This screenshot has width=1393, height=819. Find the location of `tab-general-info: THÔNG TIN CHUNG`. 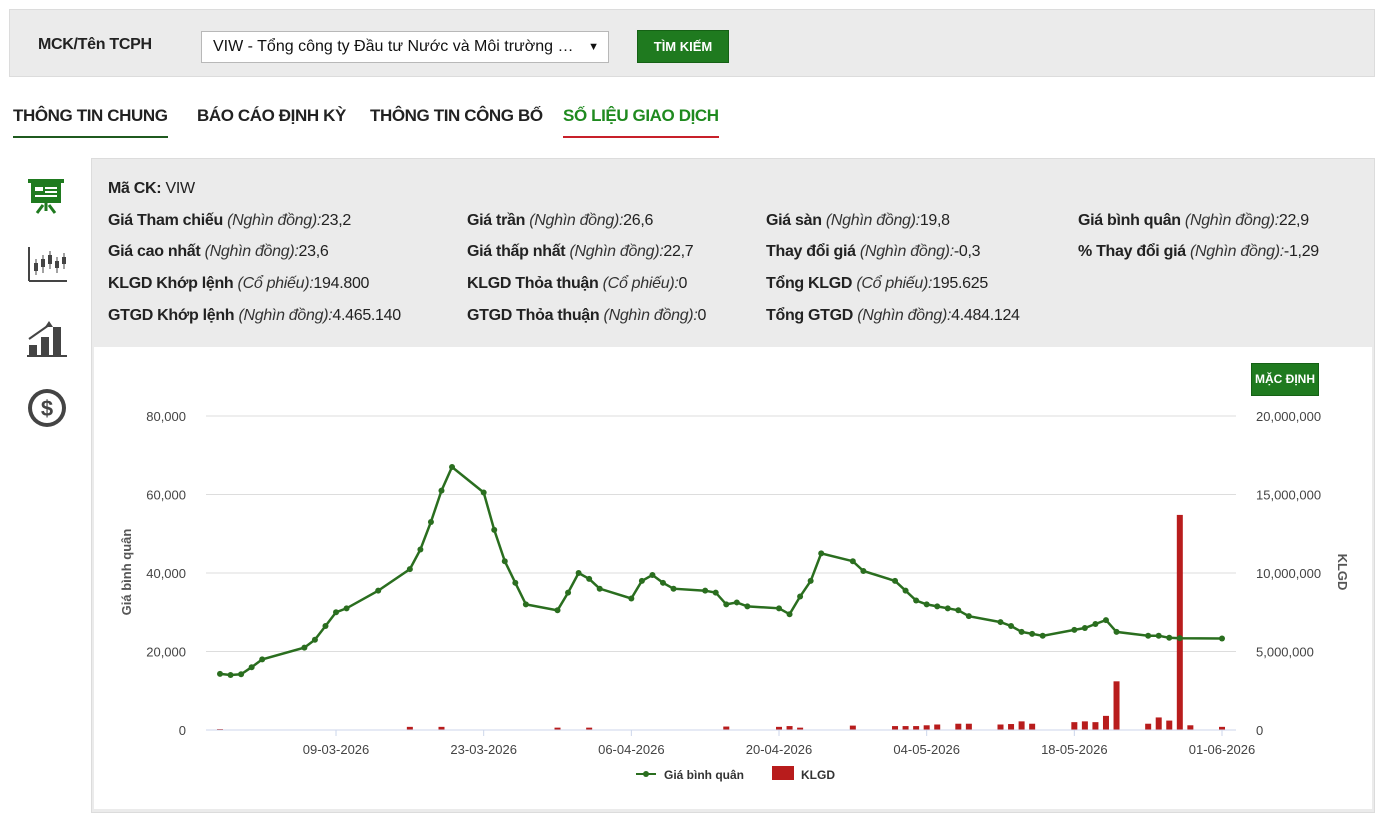

tab-general-info: THÔNG TIN CHUNG is located at coordinates (90, 122).